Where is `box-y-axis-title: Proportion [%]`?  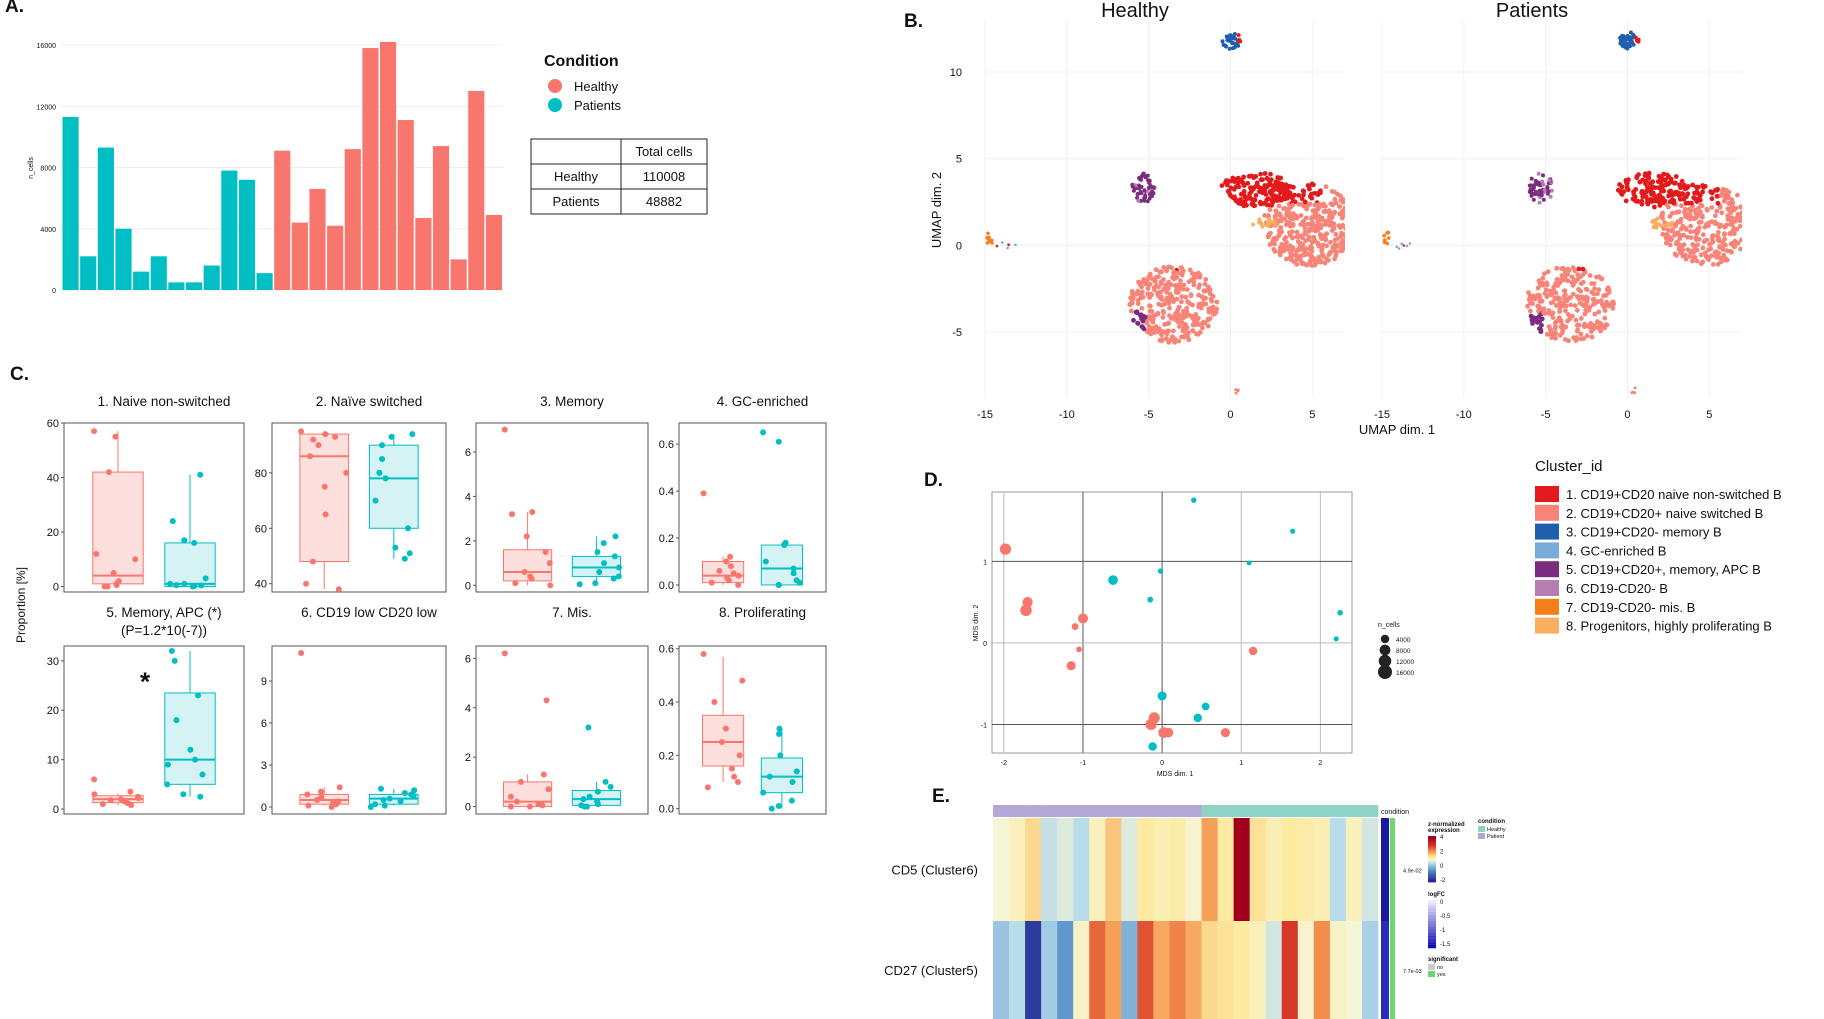 box-y-axis-title: Proportion [%] is located at coordinates (21, 605).